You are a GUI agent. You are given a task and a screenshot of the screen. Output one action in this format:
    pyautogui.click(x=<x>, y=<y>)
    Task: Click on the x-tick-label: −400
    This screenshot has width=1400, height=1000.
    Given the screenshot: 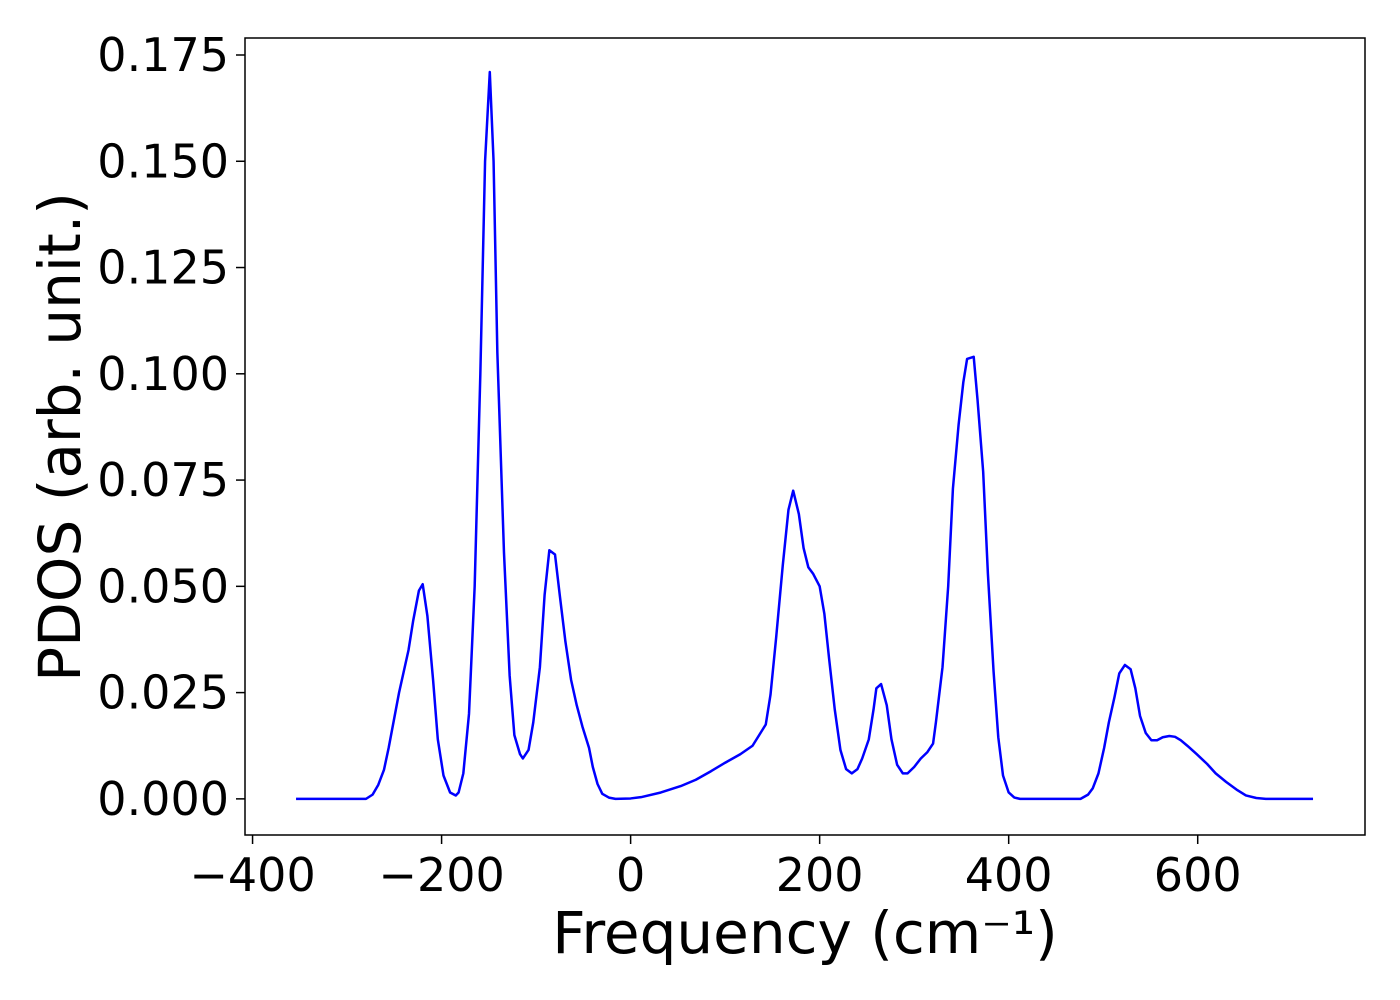 What is the action you would take?
    pyautogui.click(x=252, y=875)
    